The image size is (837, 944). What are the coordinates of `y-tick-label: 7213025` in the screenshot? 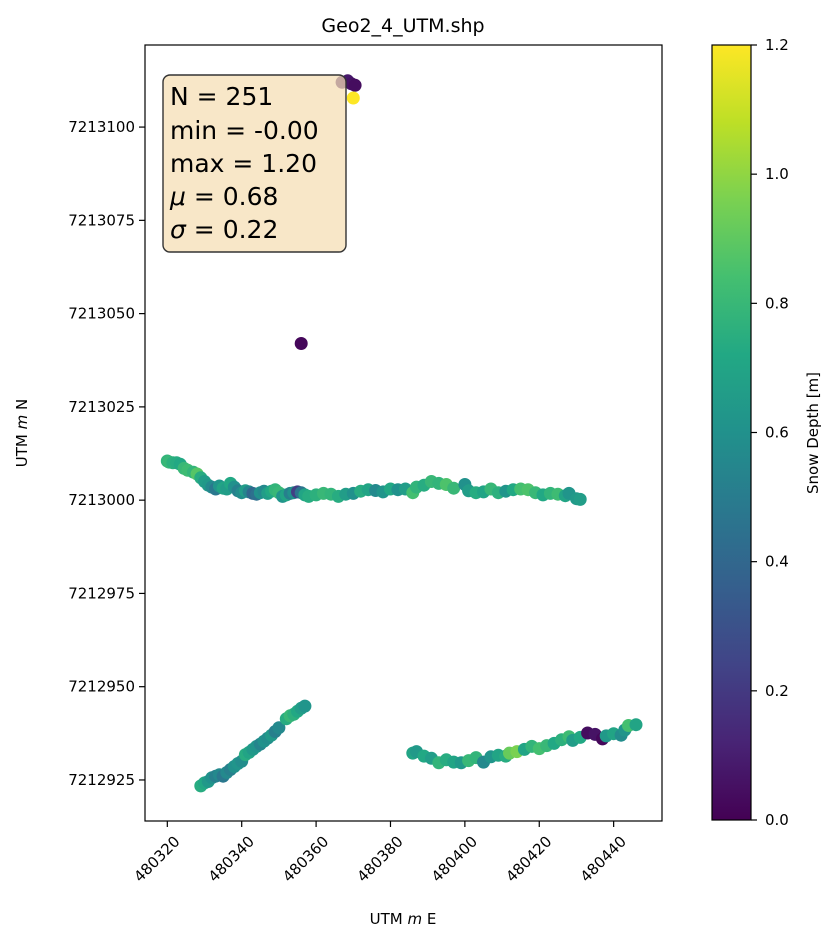 It's located at (101, 407).